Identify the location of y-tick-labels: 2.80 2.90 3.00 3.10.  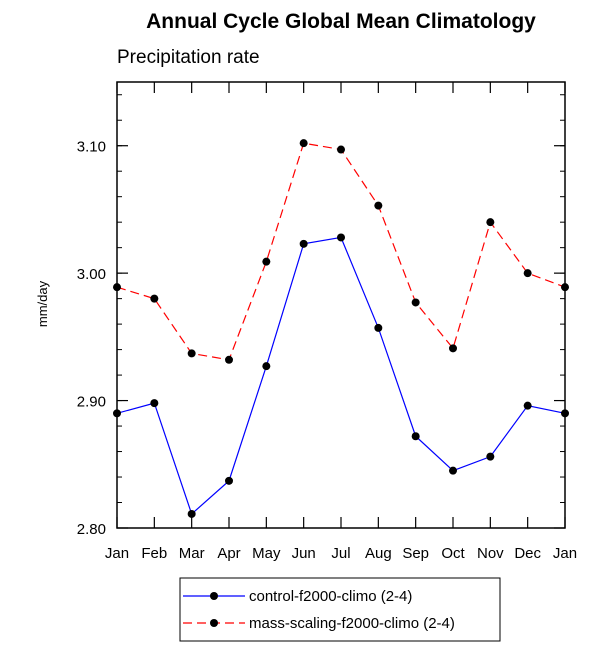
(91, 338).